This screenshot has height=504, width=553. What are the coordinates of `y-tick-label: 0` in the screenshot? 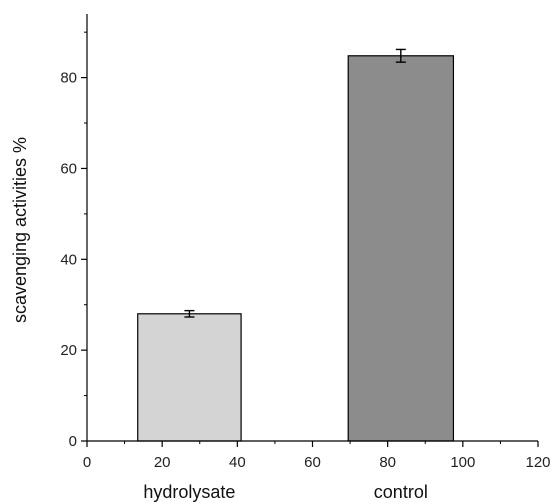 It's located at (73, 441).